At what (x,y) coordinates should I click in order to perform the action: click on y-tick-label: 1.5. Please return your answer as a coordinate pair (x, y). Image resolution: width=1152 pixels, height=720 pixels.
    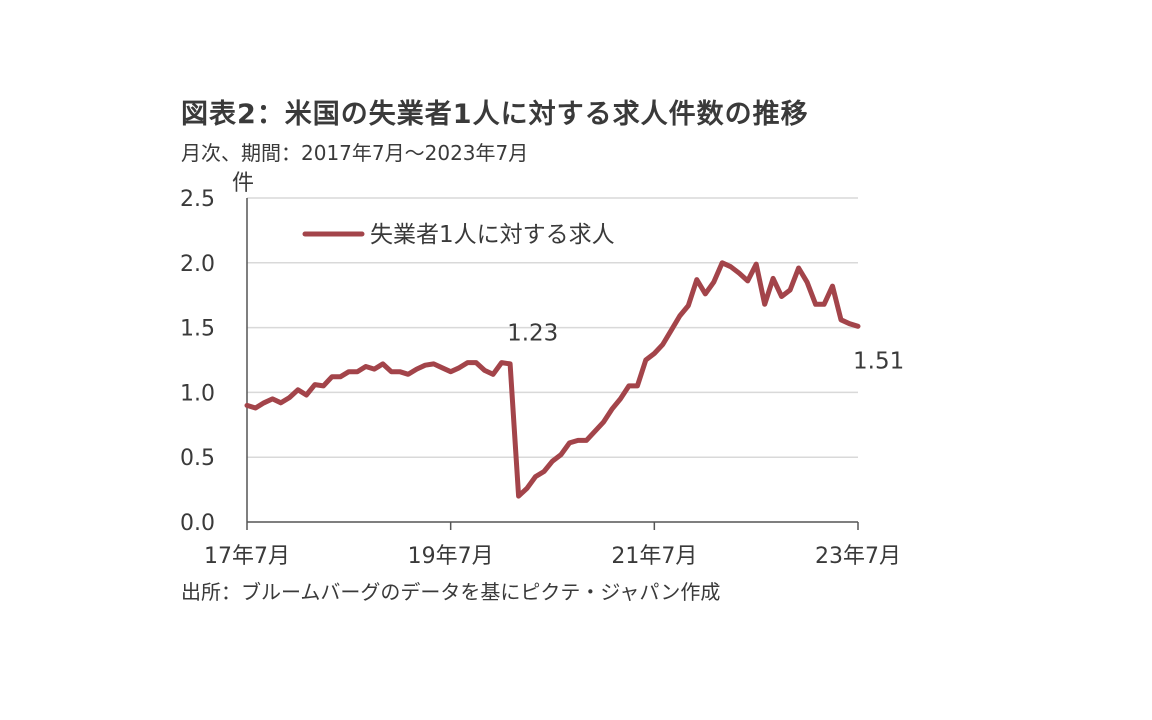
    Looking at the image, I should click on (197, 329).